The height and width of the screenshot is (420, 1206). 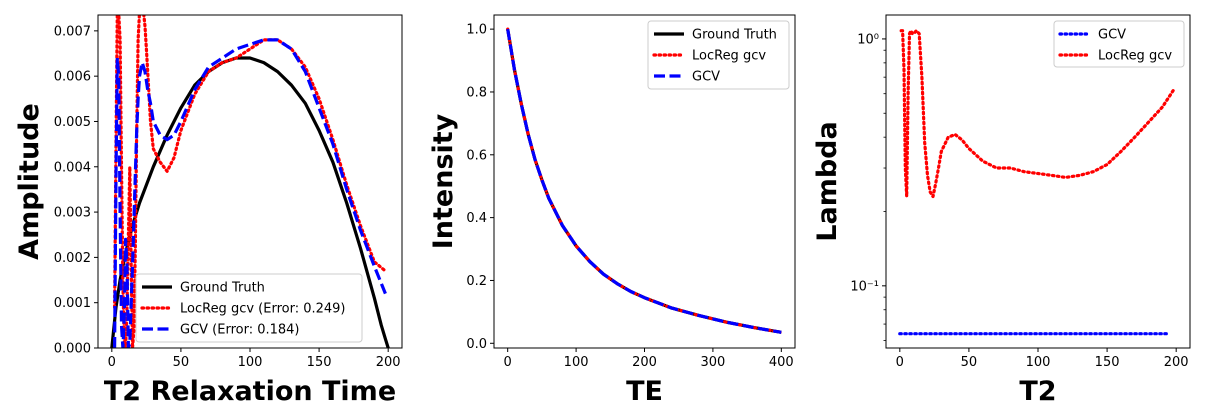 What do you see at coordinates (72, 213) in the screenshot?
I see `y-tick-label: 0.003` at bounding box center [72, 213].